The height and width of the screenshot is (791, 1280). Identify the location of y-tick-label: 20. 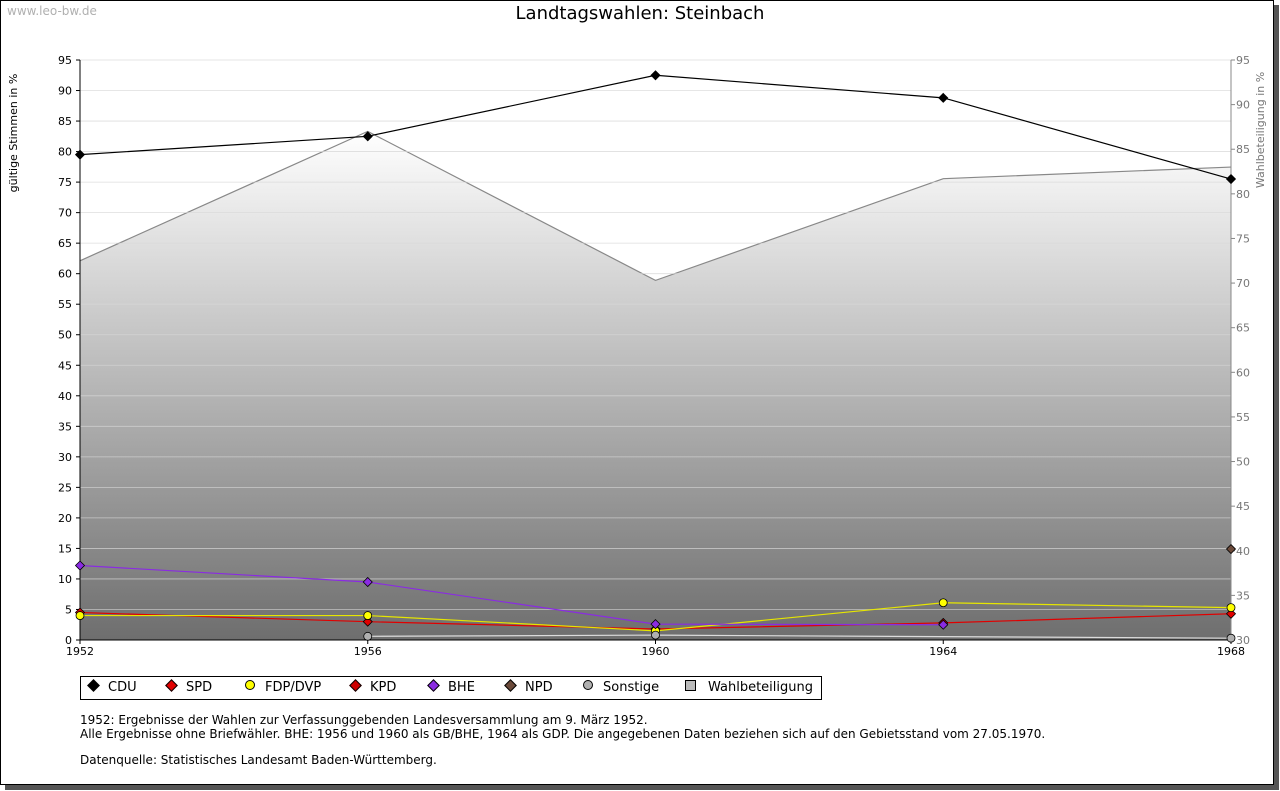
(65, 518).